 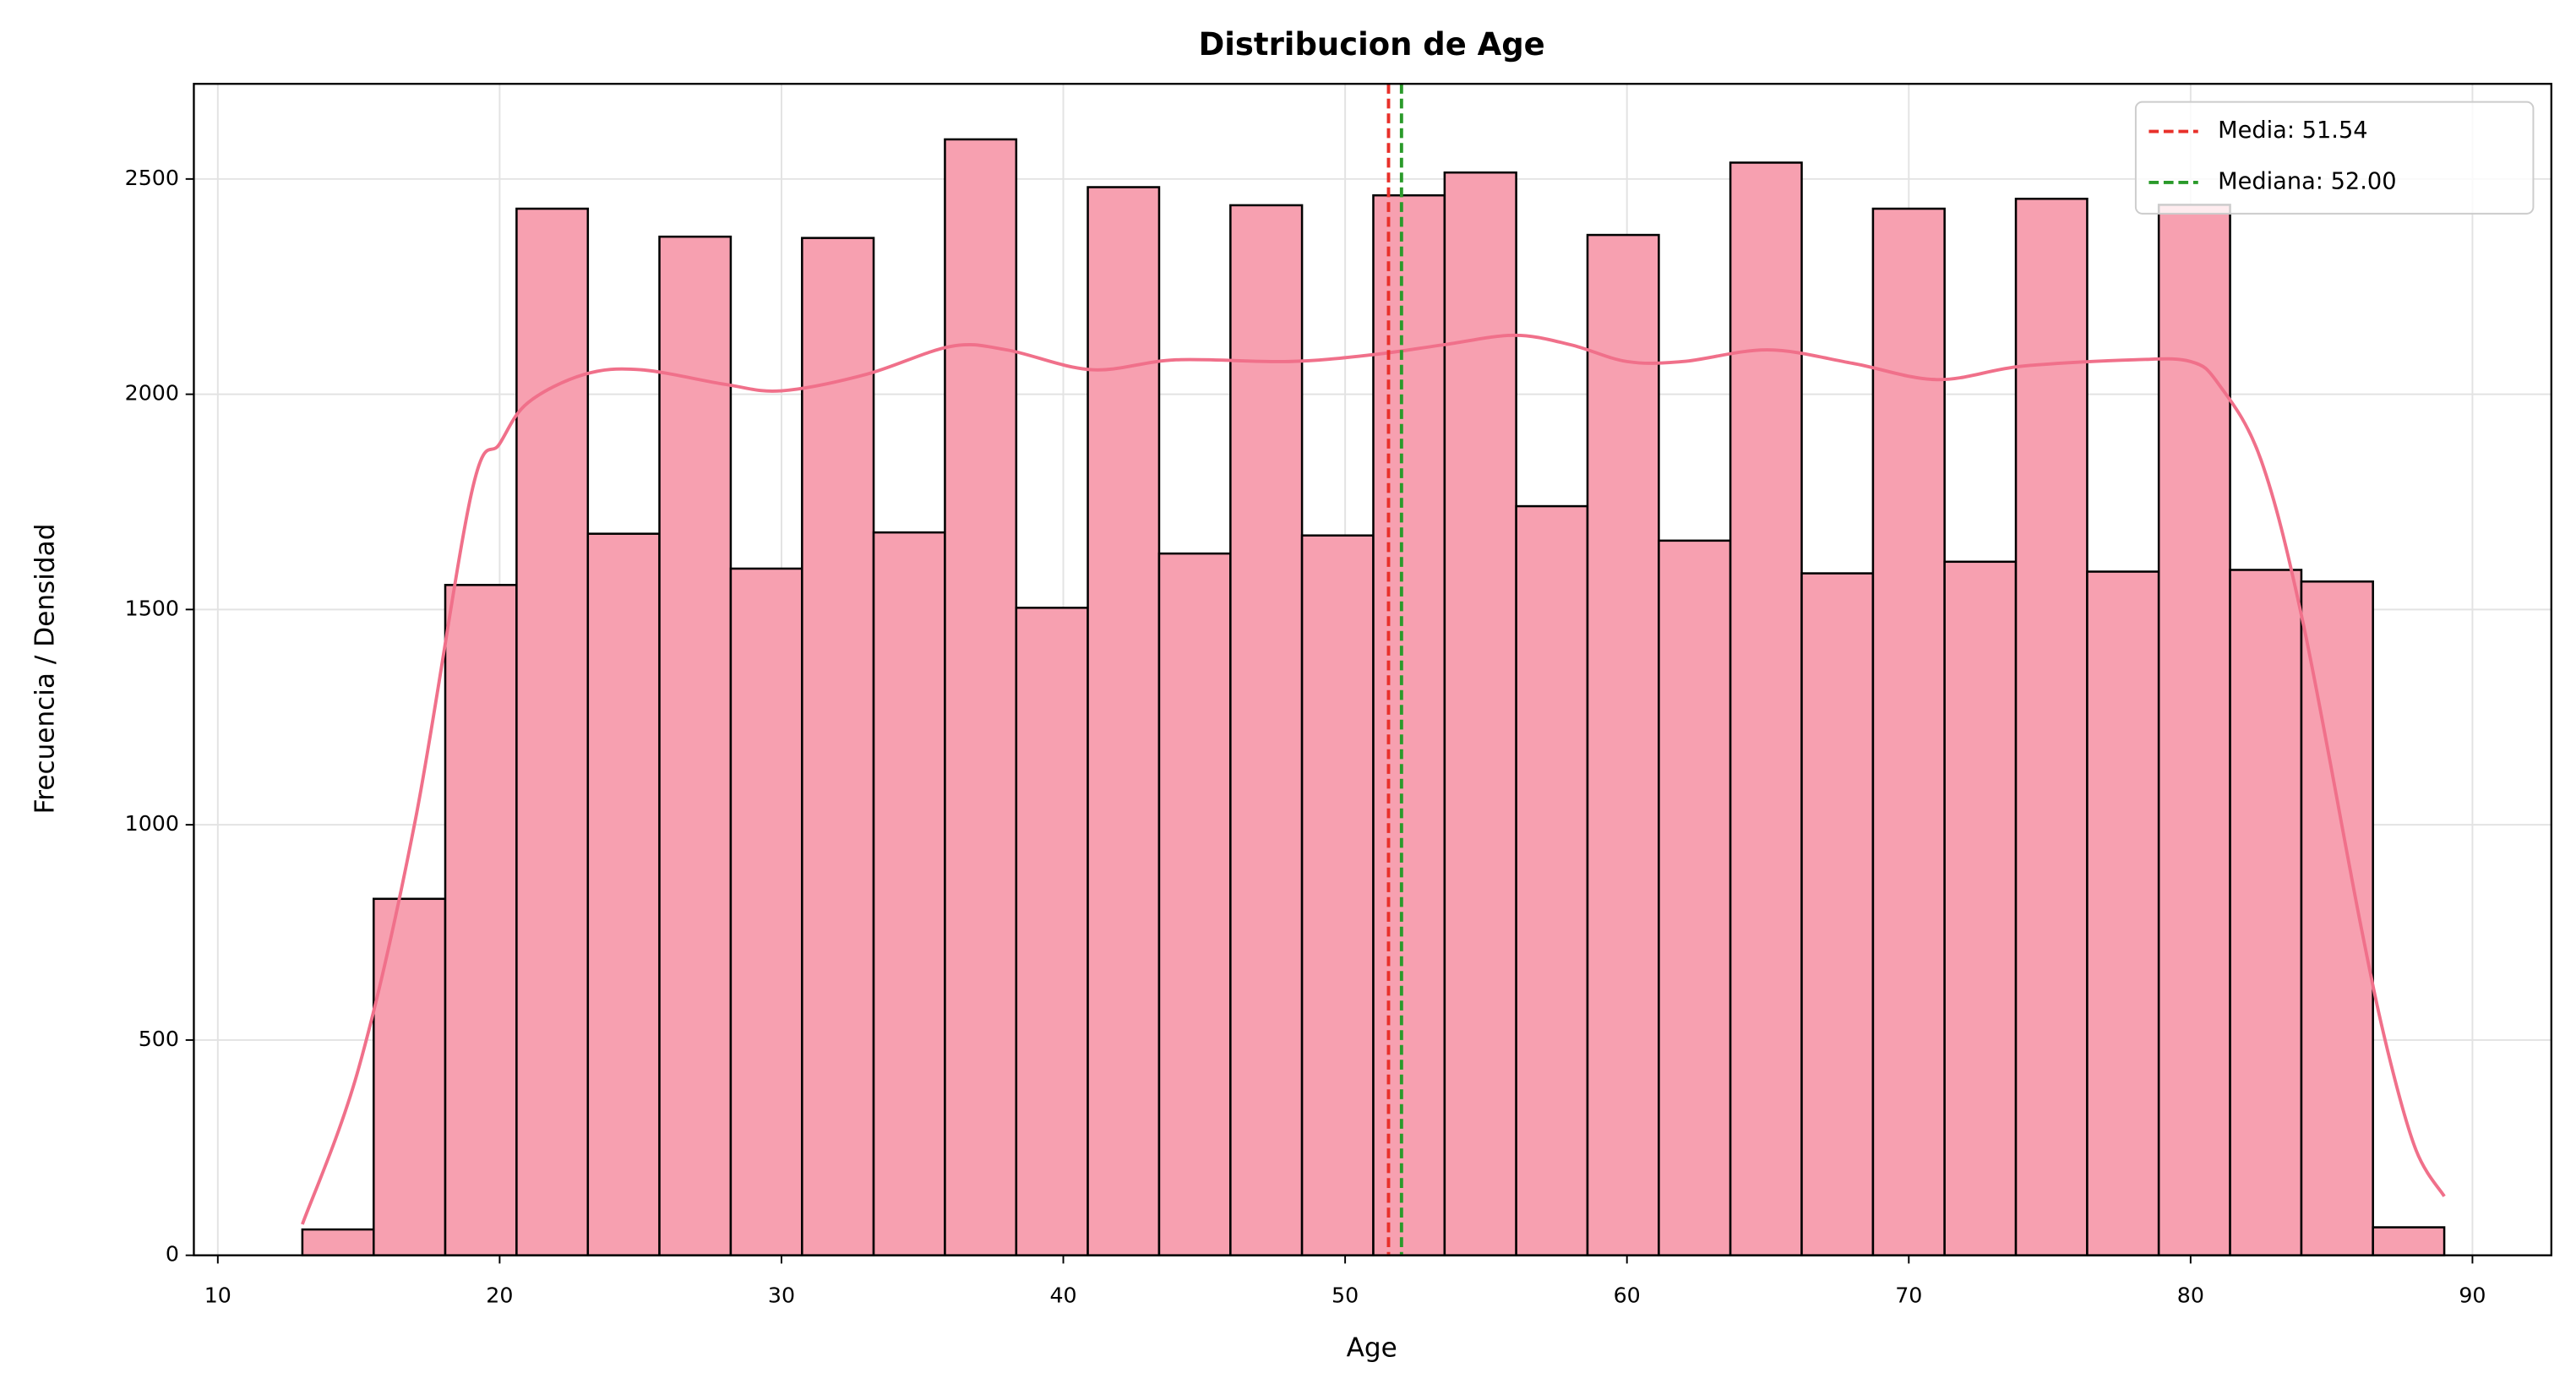 What do you see at coordinates (173, 1254) in the screenshot?
I see `y-tick-label: 0` at bounding box center [173, 1254].